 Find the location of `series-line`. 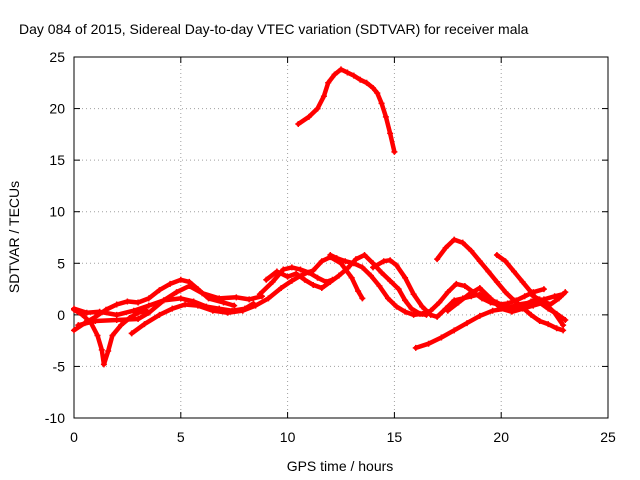

series-line is located at coordinates (500, 285).